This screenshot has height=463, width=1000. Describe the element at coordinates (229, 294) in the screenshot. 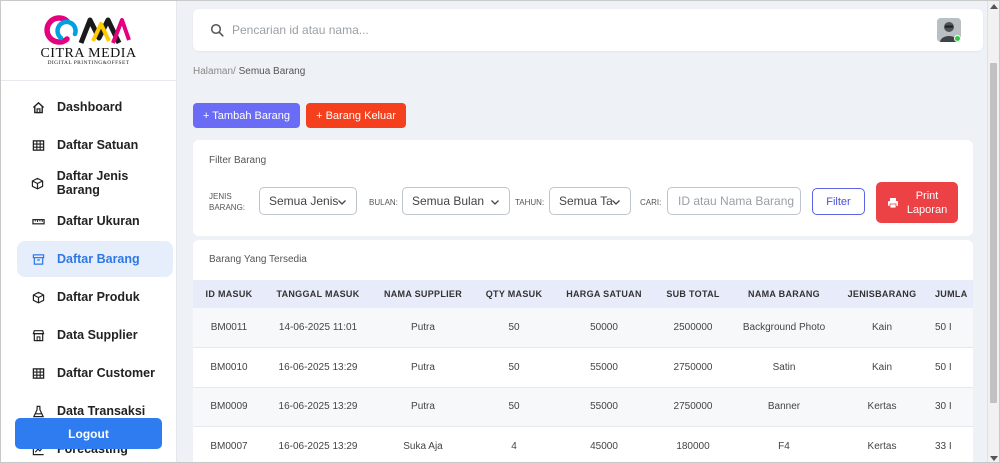

I see `col-id-masuk: ID MASUK` at that location.